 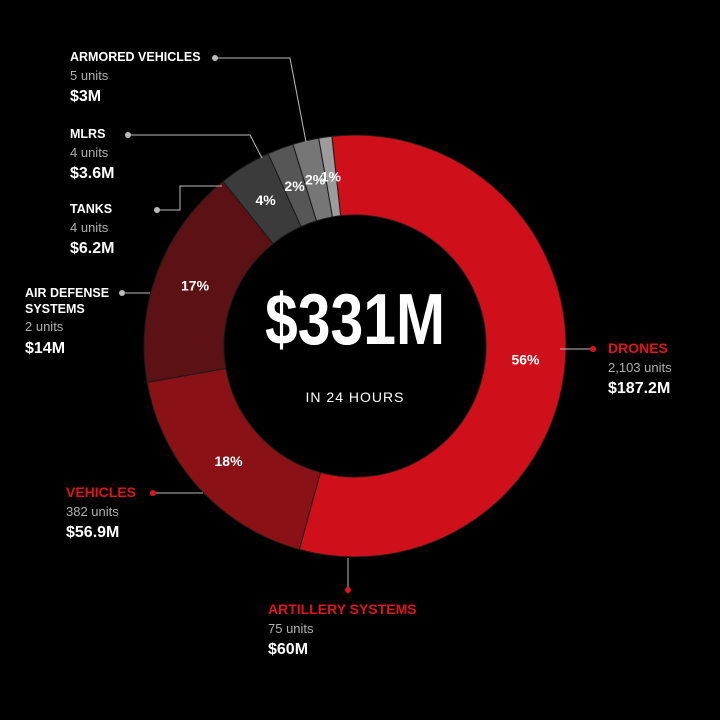 I want to click on category-label: MLRS 4 units $3.6M, so click(x=92, y=155).